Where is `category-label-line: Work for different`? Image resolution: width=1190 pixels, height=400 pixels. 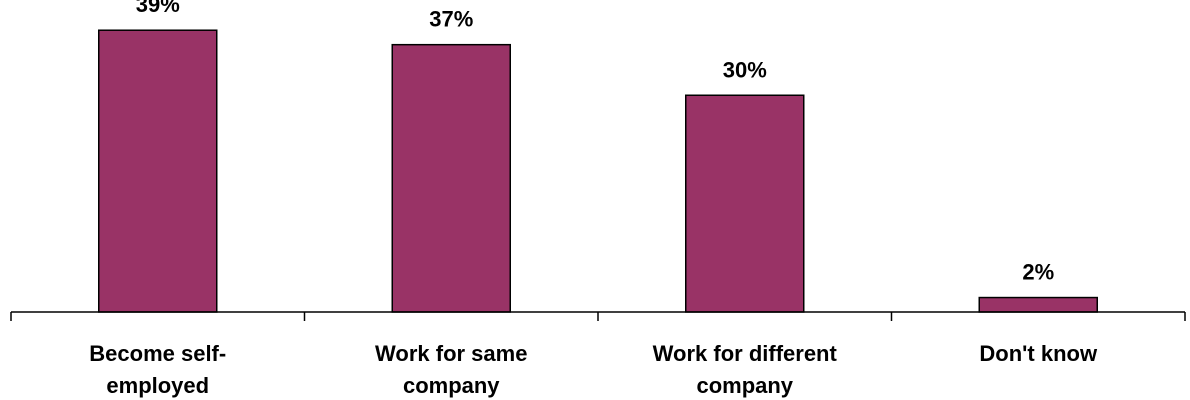
category-label-line: Work for different is located at coordinates (745, 353).